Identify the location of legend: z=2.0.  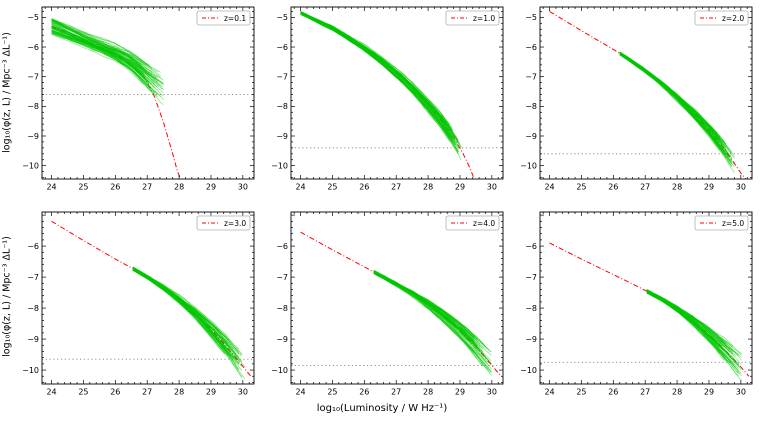
(721, 18).